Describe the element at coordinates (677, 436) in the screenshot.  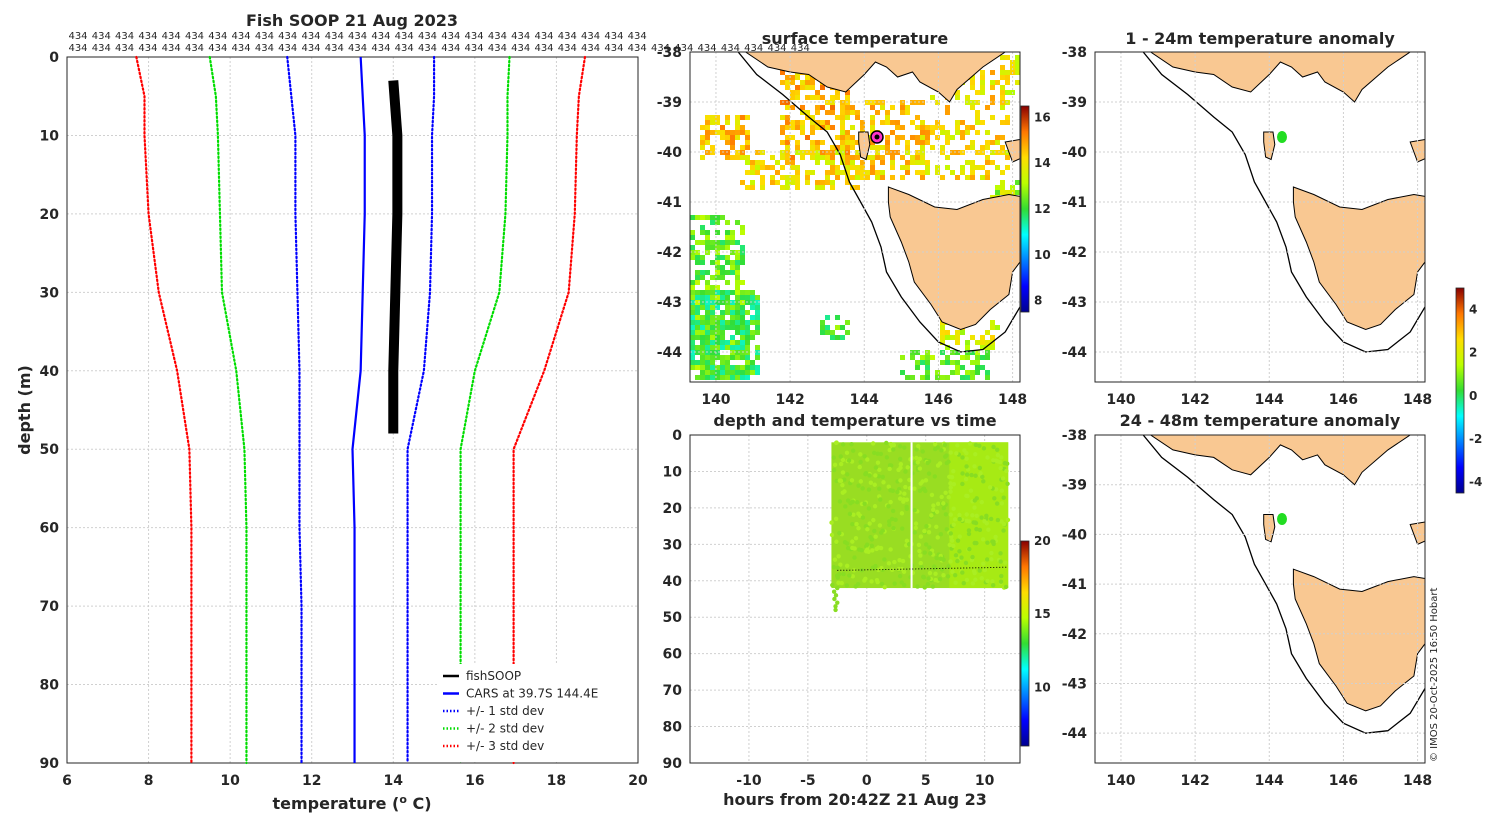
I see `depth-time-y-tick: 0` at that location.